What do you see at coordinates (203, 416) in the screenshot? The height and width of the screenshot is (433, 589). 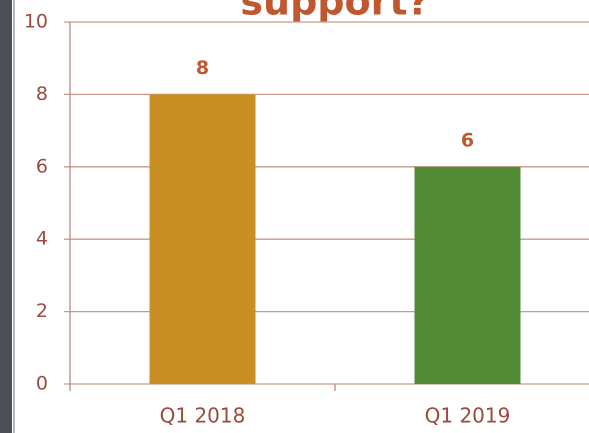 I see `x-tick-label: Q1 2018` at bounding box center [203, 416].